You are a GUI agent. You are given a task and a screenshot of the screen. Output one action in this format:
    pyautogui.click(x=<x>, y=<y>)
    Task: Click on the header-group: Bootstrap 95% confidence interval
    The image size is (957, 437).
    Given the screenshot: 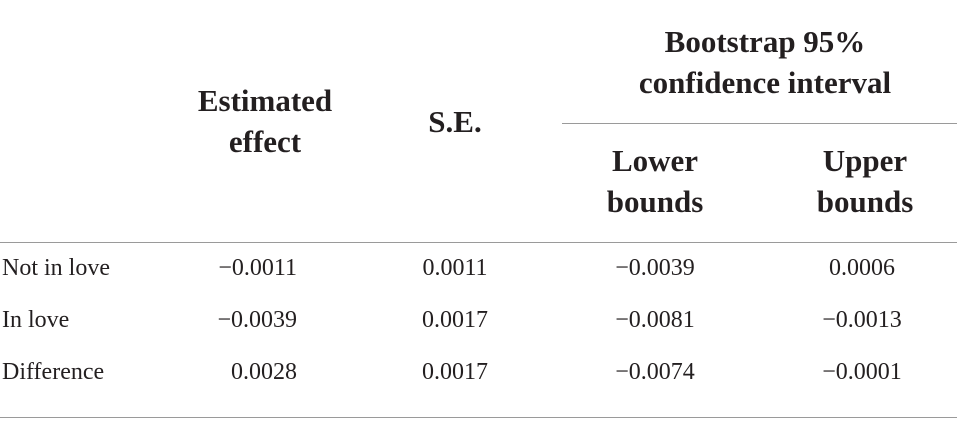 What is the action you would take?
    pyautogui.click(x=765, y=62)
    